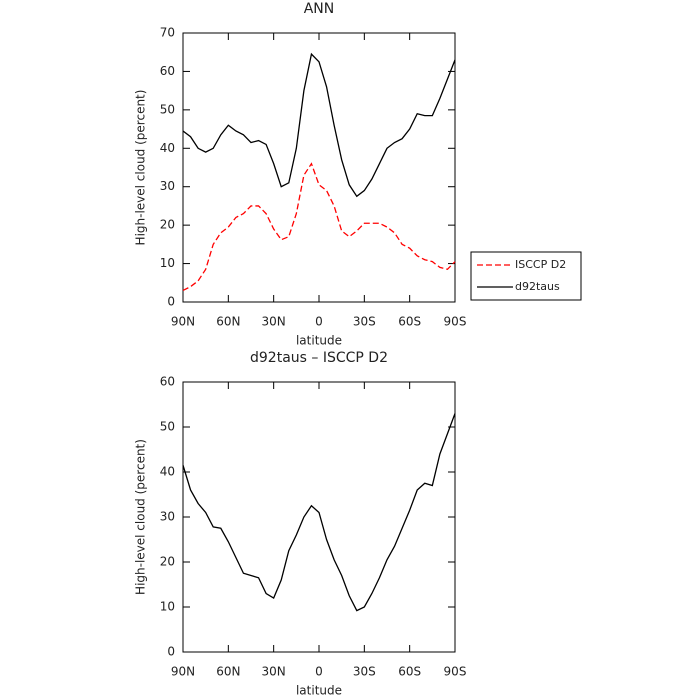 The width and height of the screenshot is (700, 700). What do you see at coordinates (540, 264) in the screenshot?
I see `legend-label: ISCCP D2` at bounding box center [540, 264].